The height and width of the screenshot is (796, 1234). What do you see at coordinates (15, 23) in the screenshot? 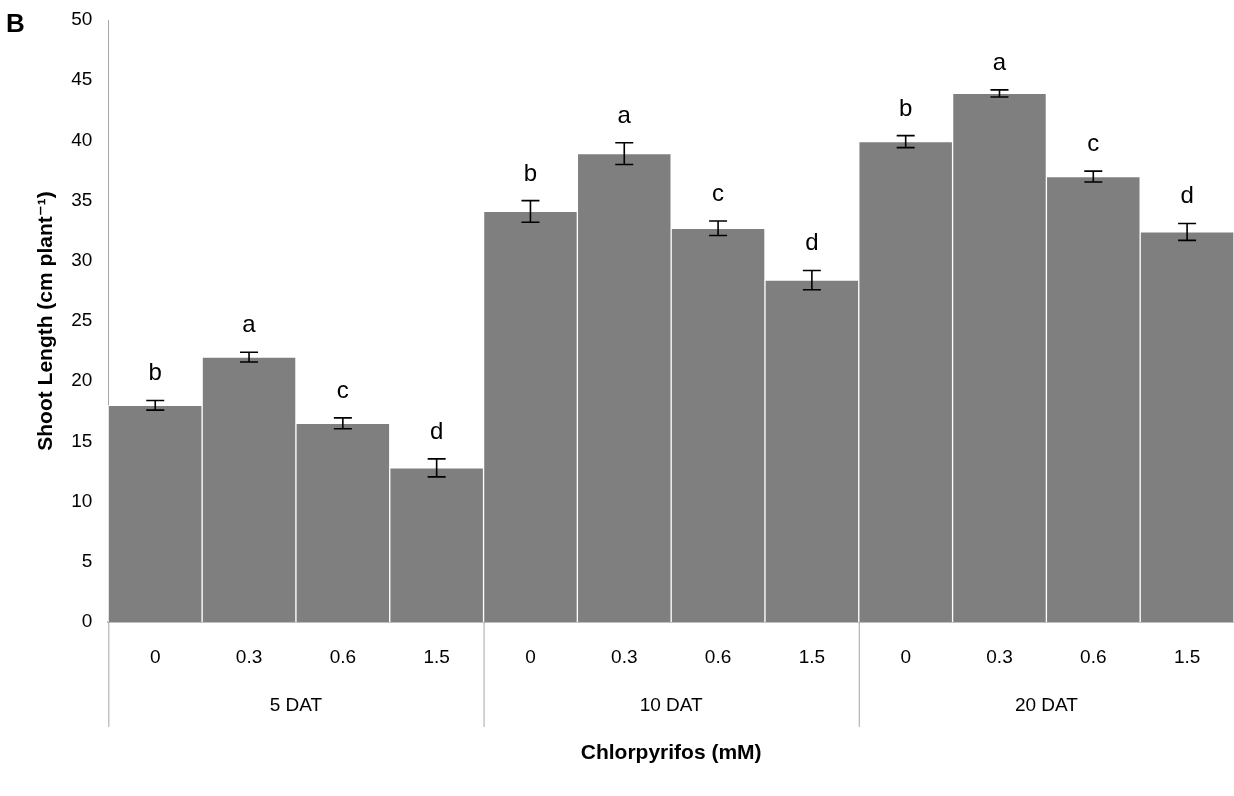
I see `chart-title: B` at bounding box center [15, 23].